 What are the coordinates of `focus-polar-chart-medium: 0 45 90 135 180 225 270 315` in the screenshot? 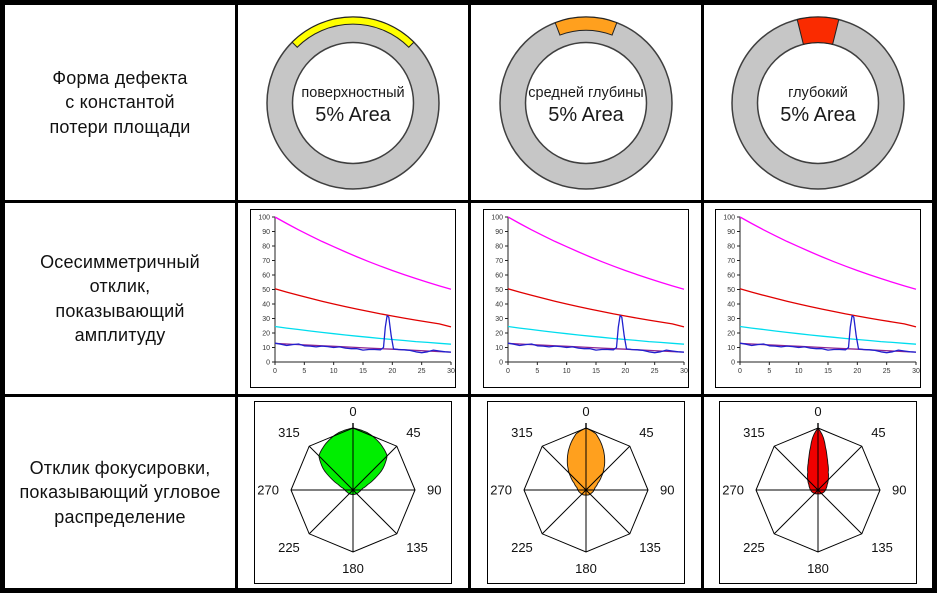 It's located at (582, 490).